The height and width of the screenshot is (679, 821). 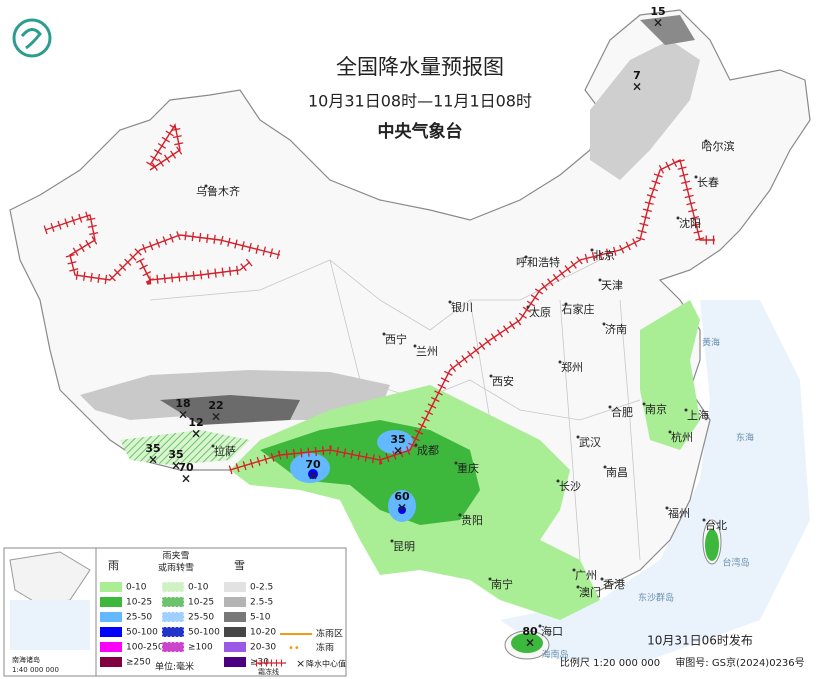 What do you see at coordinates (32, 38) in the screenshot?
I see `logo` at bounding box center [32, 38].